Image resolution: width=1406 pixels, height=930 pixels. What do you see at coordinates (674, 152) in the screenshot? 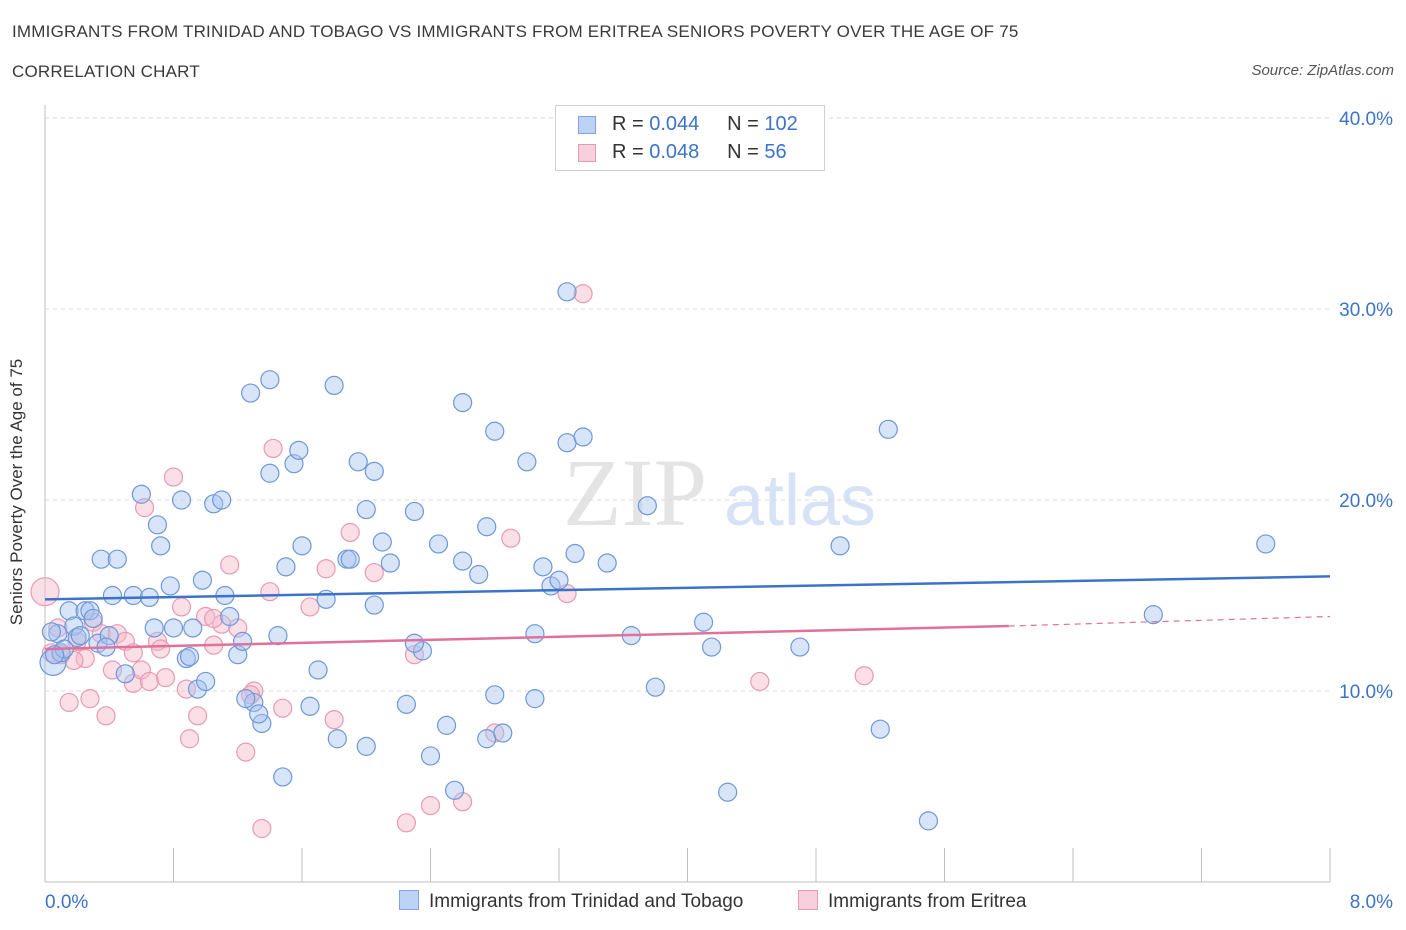
I see `legend-r-value: 0.048` at bounding box center [674, 152].